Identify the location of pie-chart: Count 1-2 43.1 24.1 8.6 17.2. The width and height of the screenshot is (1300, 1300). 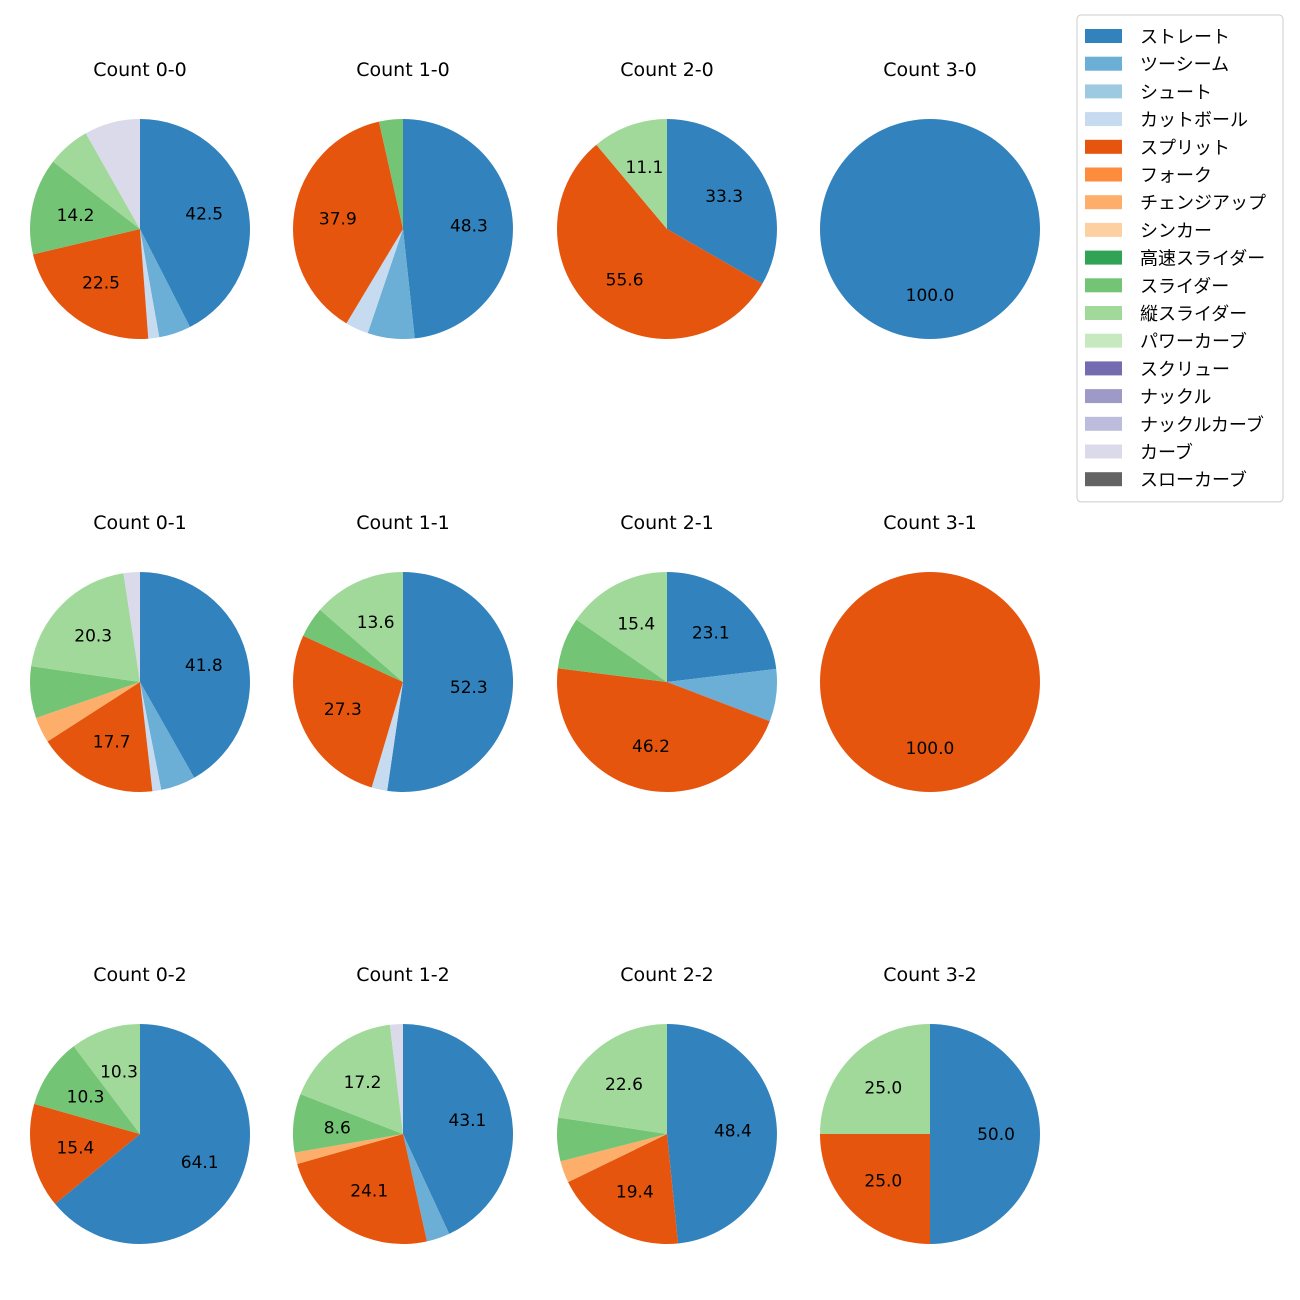
(403, 1104).